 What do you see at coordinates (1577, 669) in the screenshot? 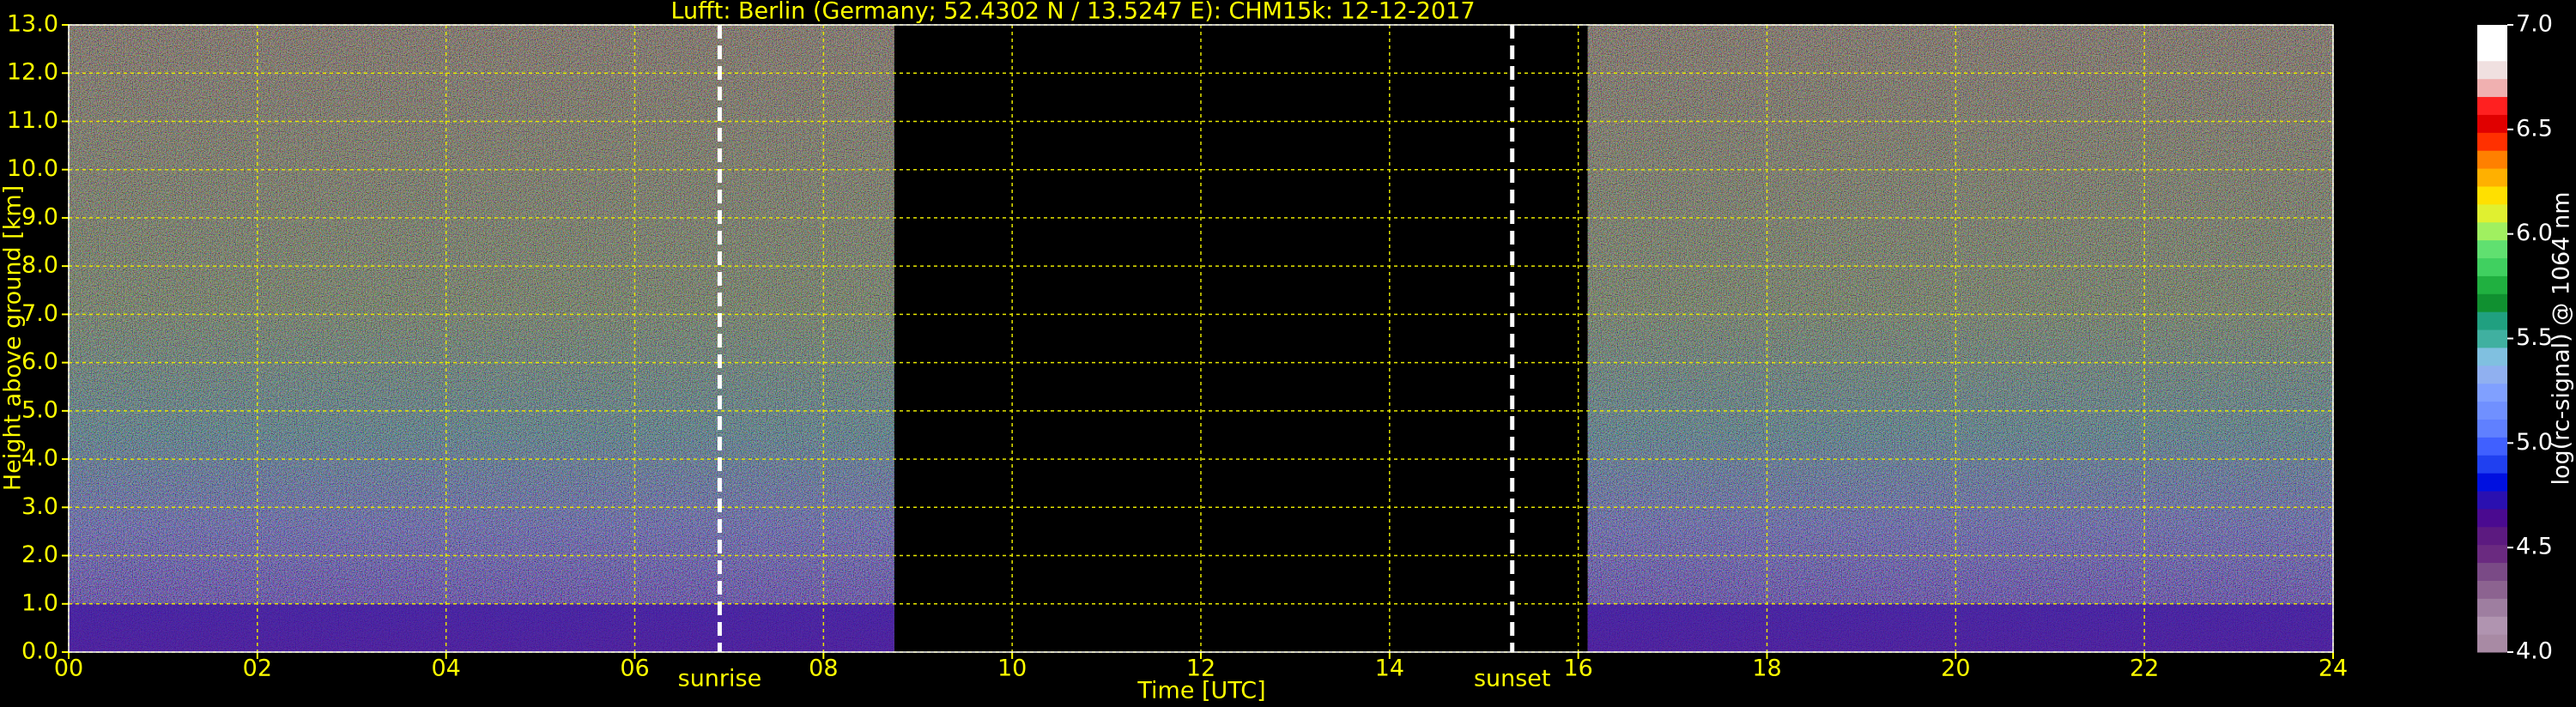
I see `x-tick-label: 16` at bounding box center [1577, 669].